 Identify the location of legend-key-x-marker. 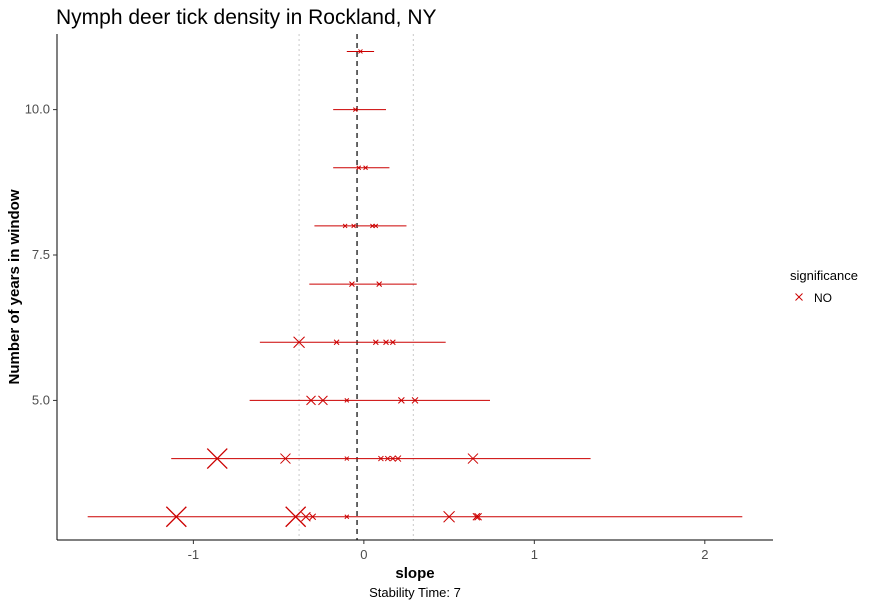
(799, 297).